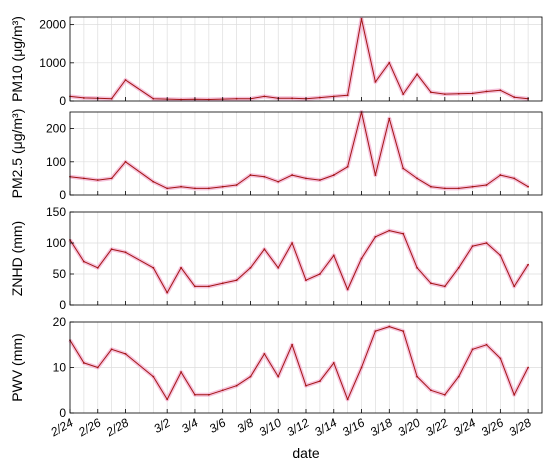 The image size is (550, 464). Describe the element at coordinates (190, 425) in the screenshot. I see `x-tick-label: 3/4` at that location.